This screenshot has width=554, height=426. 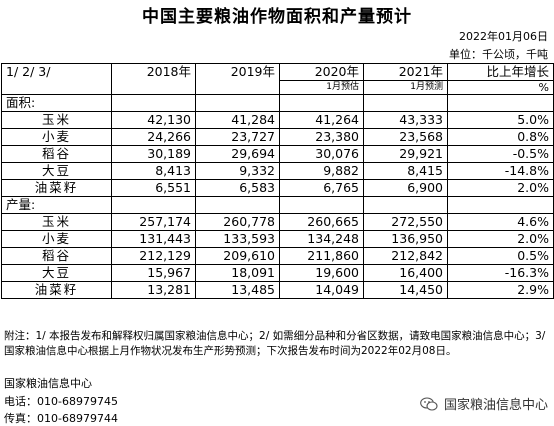 What do you see at coordinates (153, 256) in the screenshot?
I see `output-cell-v2018: 212,129` at bounding box center [153, 256].